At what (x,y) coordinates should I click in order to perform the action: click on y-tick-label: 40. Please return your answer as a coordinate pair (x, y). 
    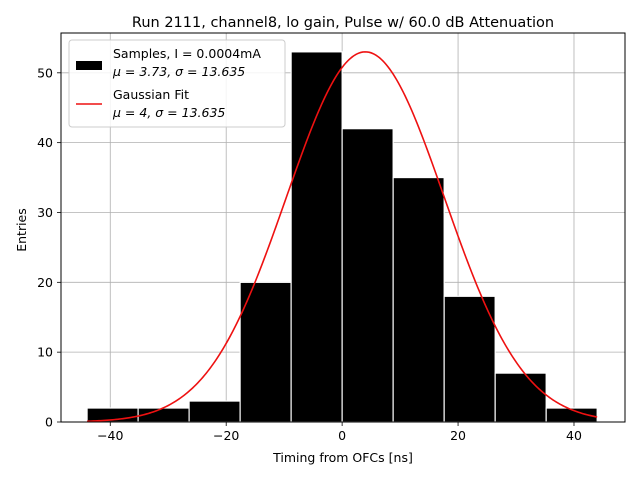
    Looking at the image, I should click on (45, 142).